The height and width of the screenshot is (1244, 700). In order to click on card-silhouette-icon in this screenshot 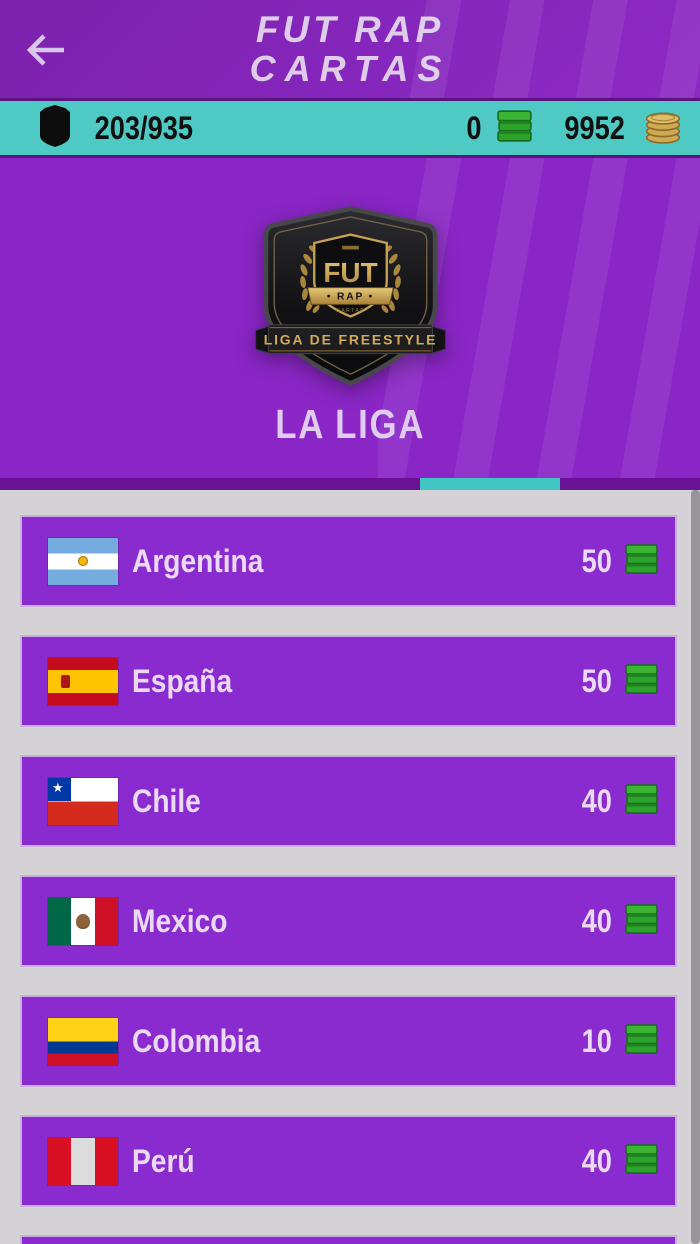, I will do `click(55, 128)`.